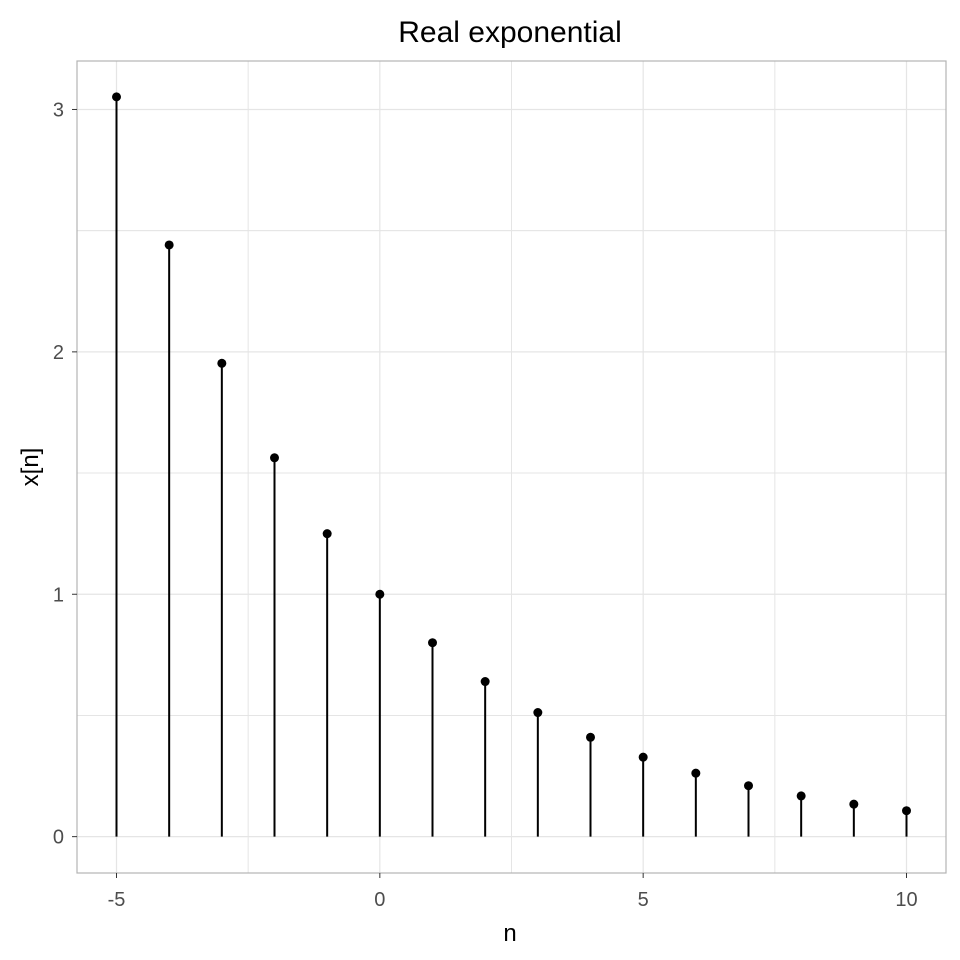 This screenshot has height=960, width=960. Describe the element at coordinates (509, 933) in the screenshot. I see `x-axis-title: n` at that location.